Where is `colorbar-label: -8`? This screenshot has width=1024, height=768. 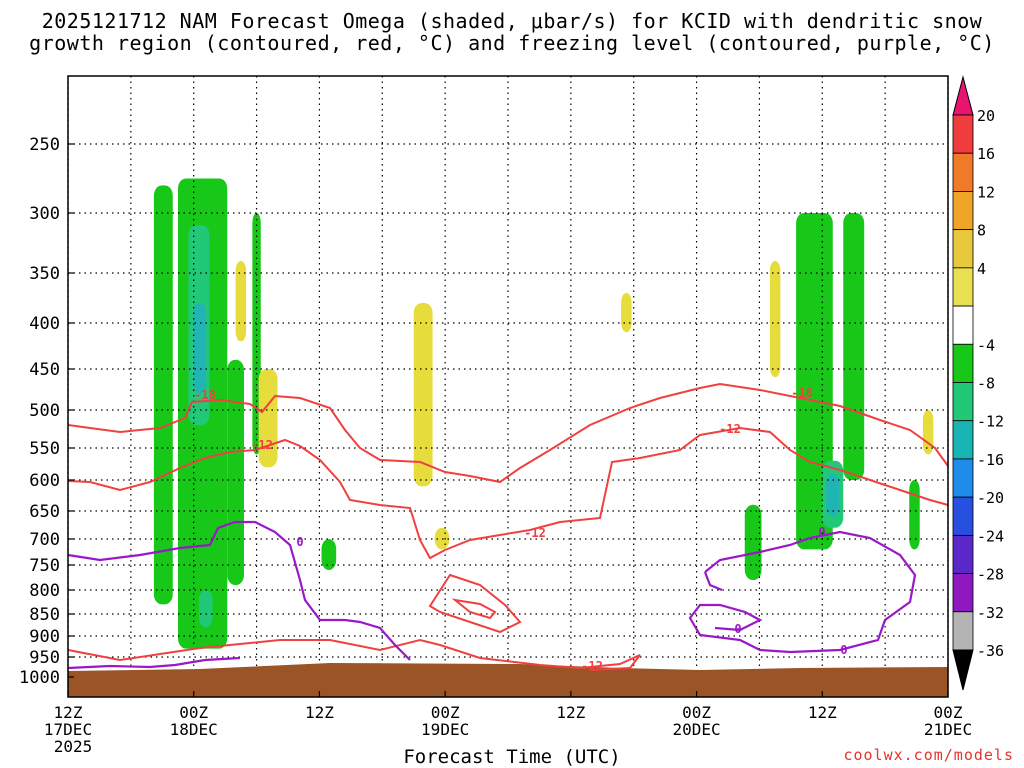
colorbar-label: -8 is located at coordinates (986, 384).